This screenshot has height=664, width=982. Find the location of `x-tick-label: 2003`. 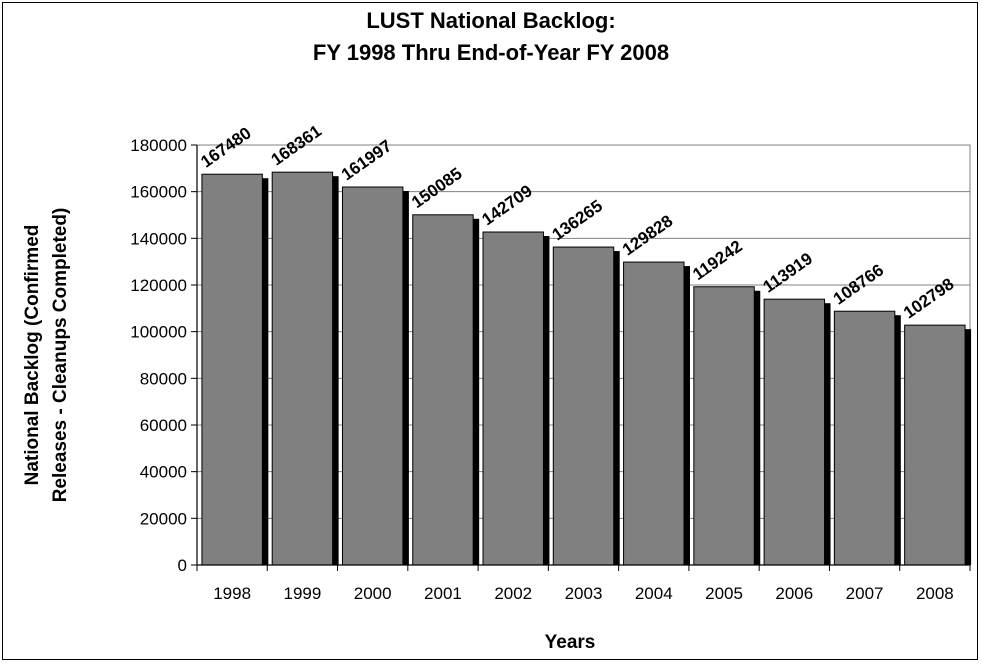

x-tick-label: 2003 is located at coordinates (584, 593).